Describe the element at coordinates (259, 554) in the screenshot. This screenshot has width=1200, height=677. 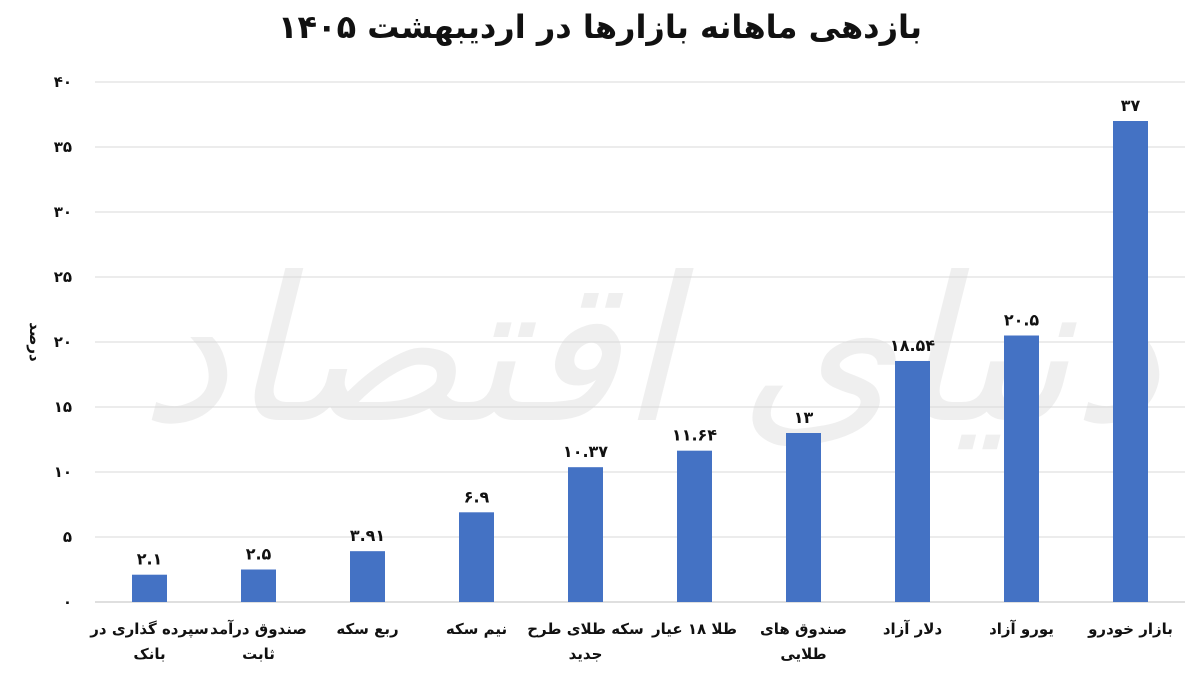
I see `data-label: ۲.۵` at that location.